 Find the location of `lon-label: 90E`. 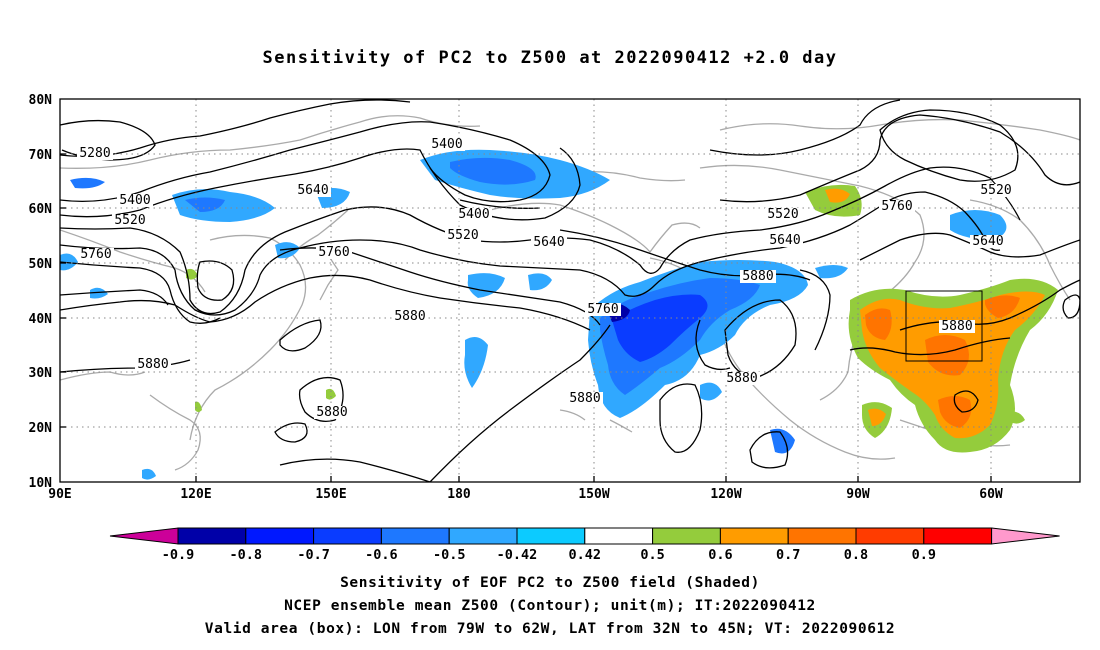

lon-label: 90E is located at coordinates (59, 494).